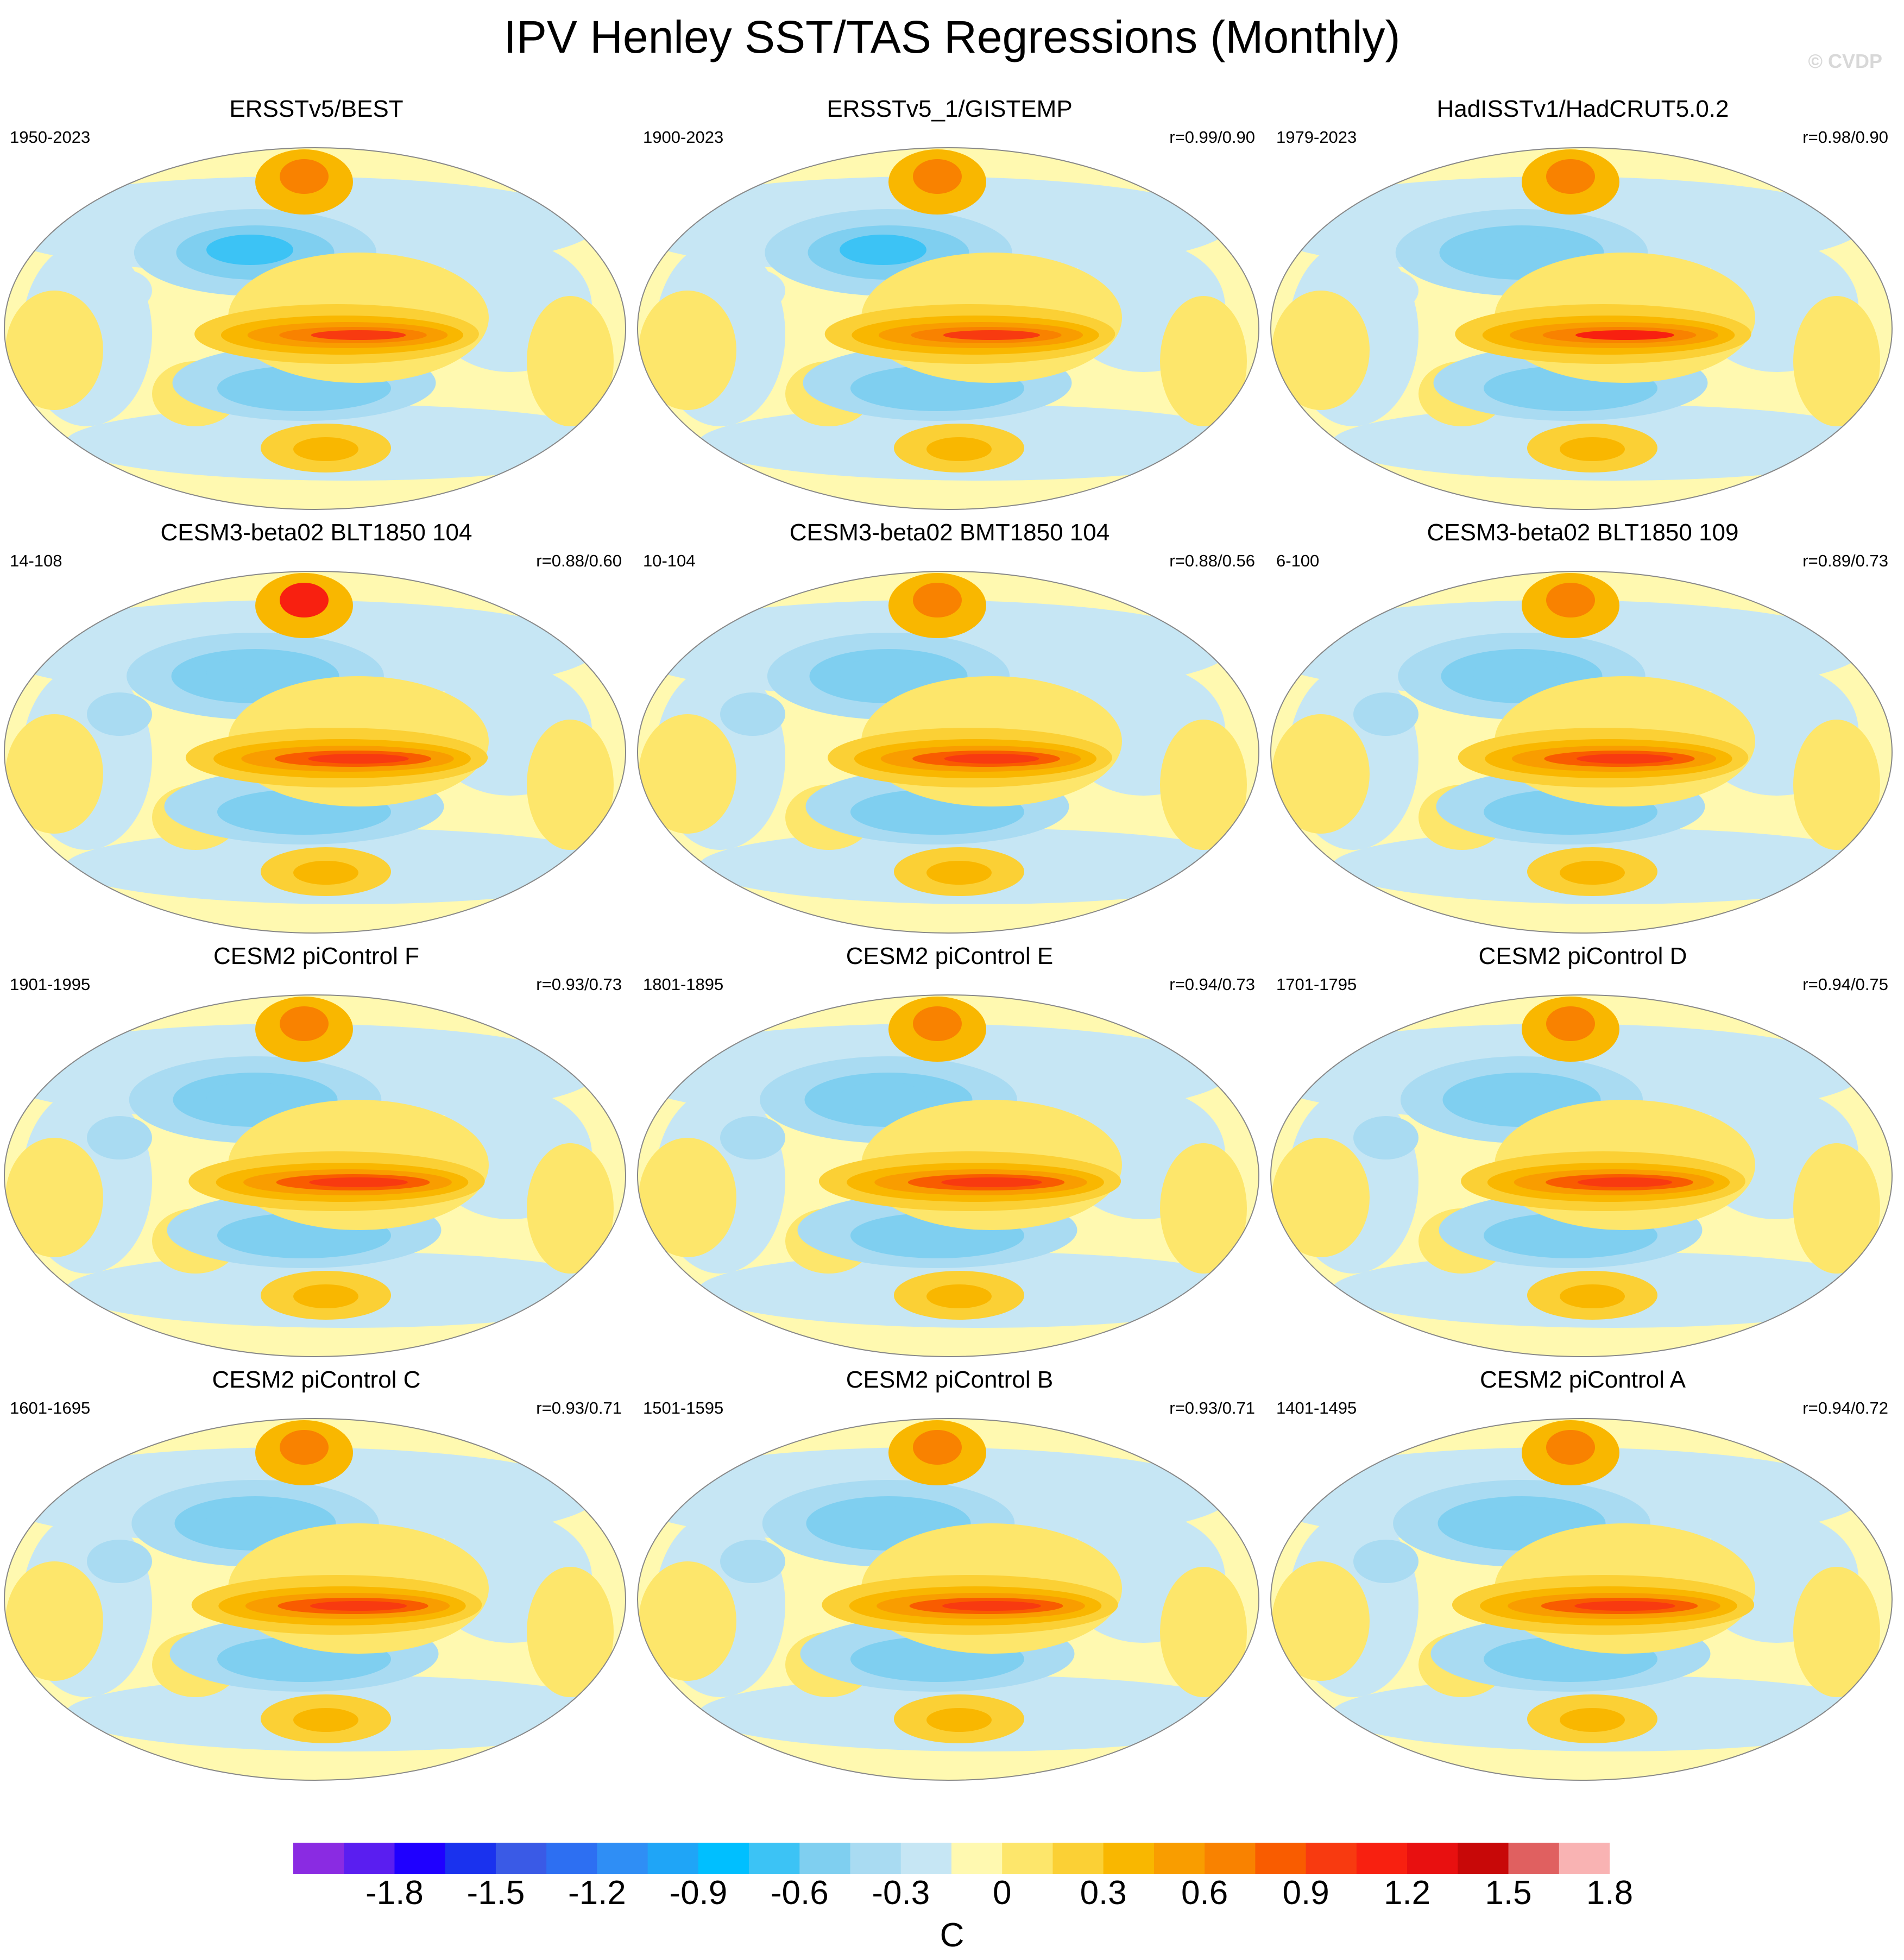  I want to click on panel-years: 1601-1695, so click(50, 1407).